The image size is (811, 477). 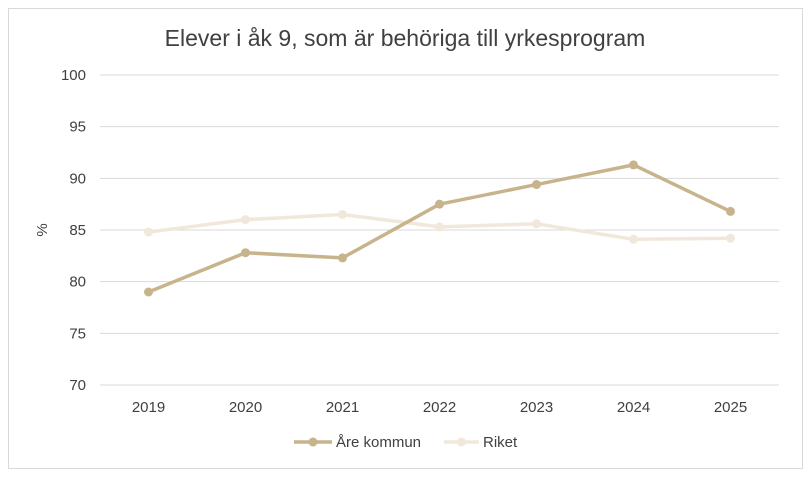 I want to click on y-tick-label: 100, so click(x=73, y=75).